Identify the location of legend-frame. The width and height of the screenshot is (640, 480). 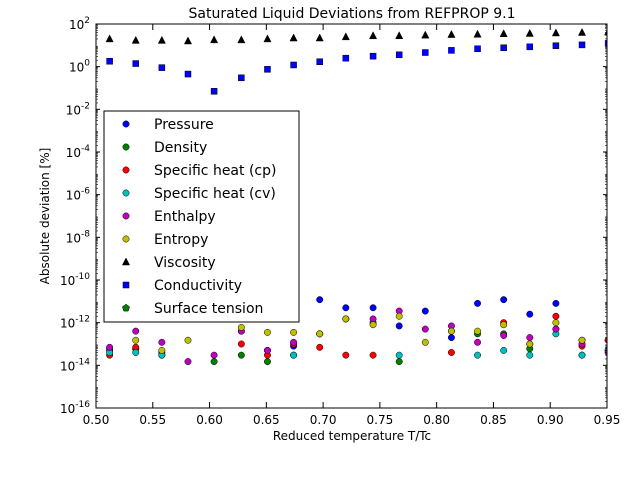
(201, 216).